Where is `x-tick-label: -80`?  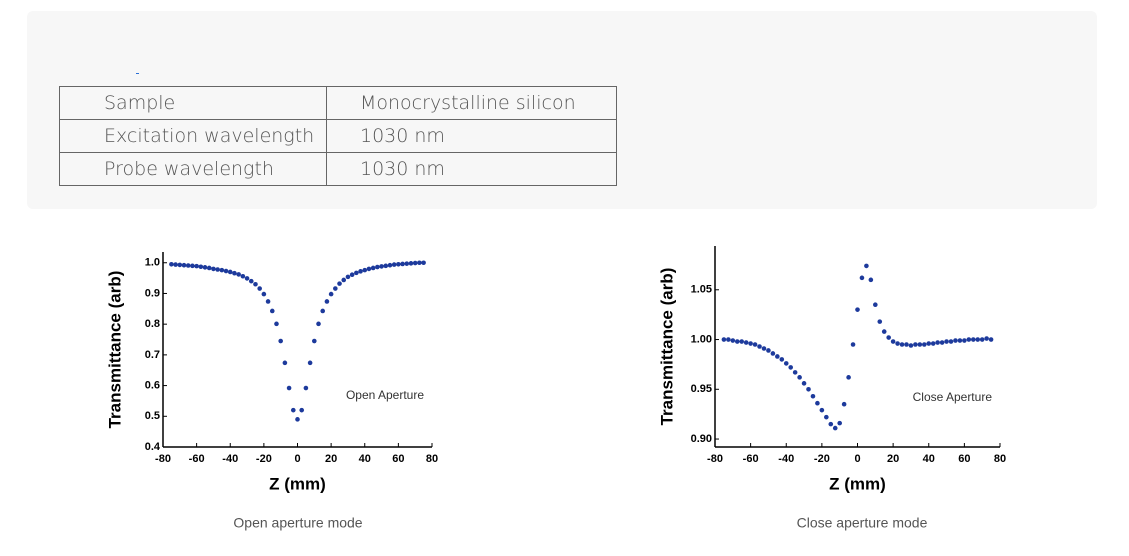 x-tick-label: -80 is located at coordinates (715, 459).